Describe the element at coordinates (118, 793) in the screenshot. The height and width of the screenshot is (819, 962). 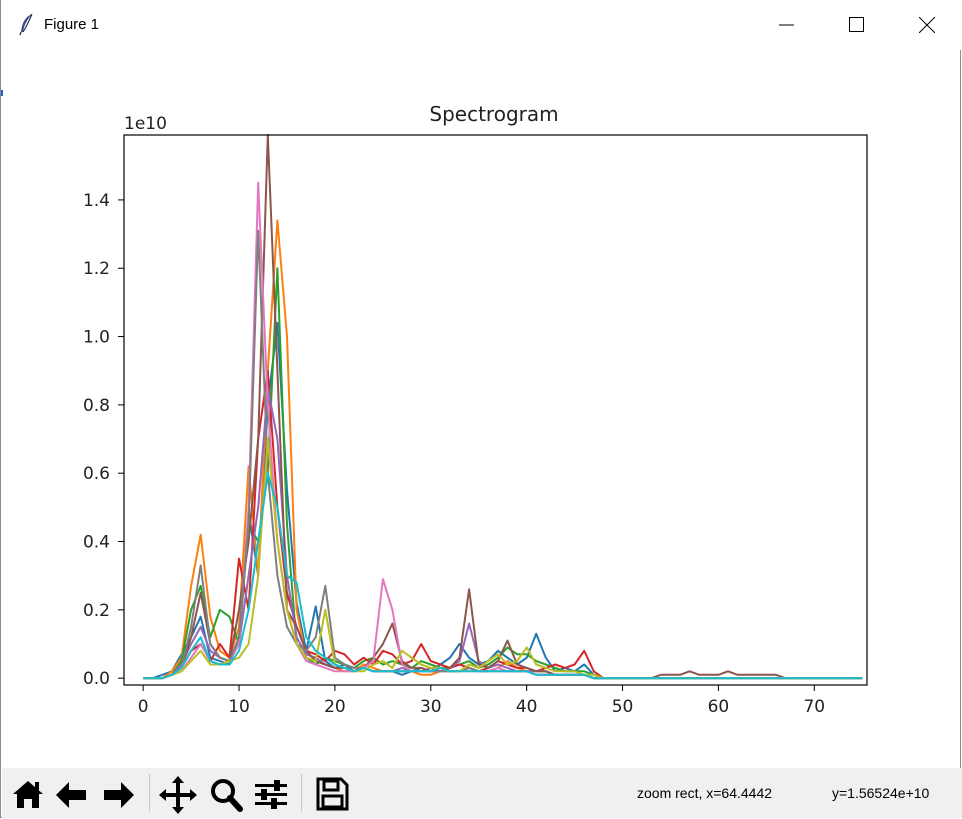
I see `forward-button` at that location.